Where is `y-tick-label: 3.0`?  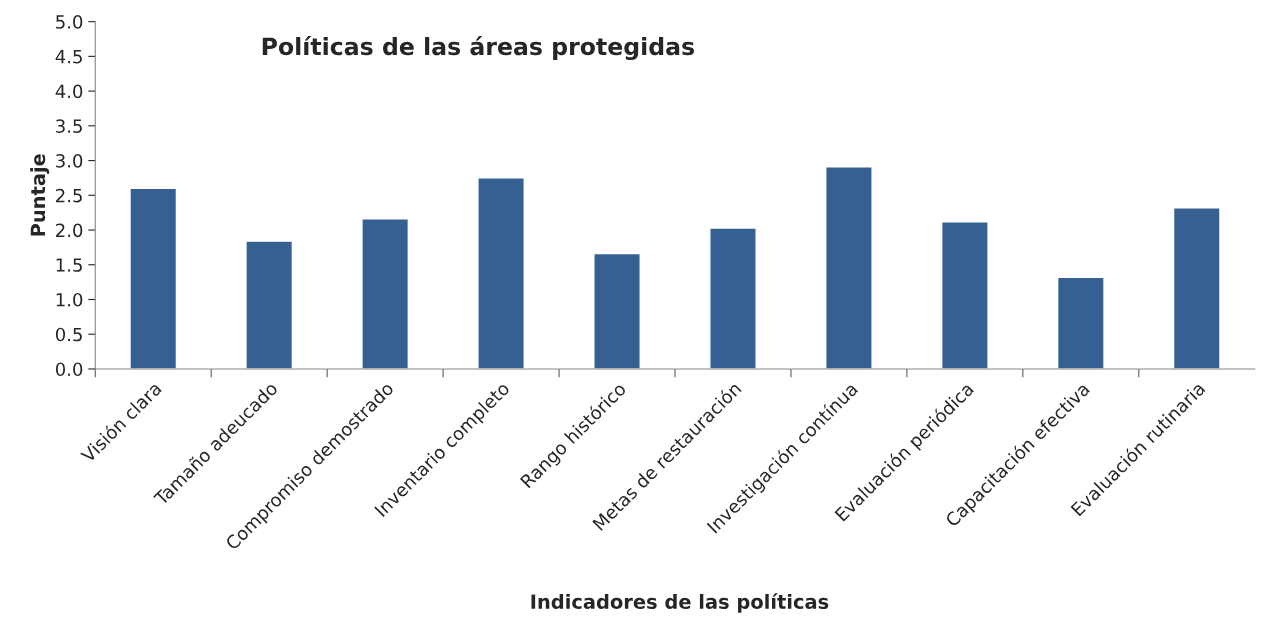 y-tick-label: 3.0 is located at coordinates (69, 161).